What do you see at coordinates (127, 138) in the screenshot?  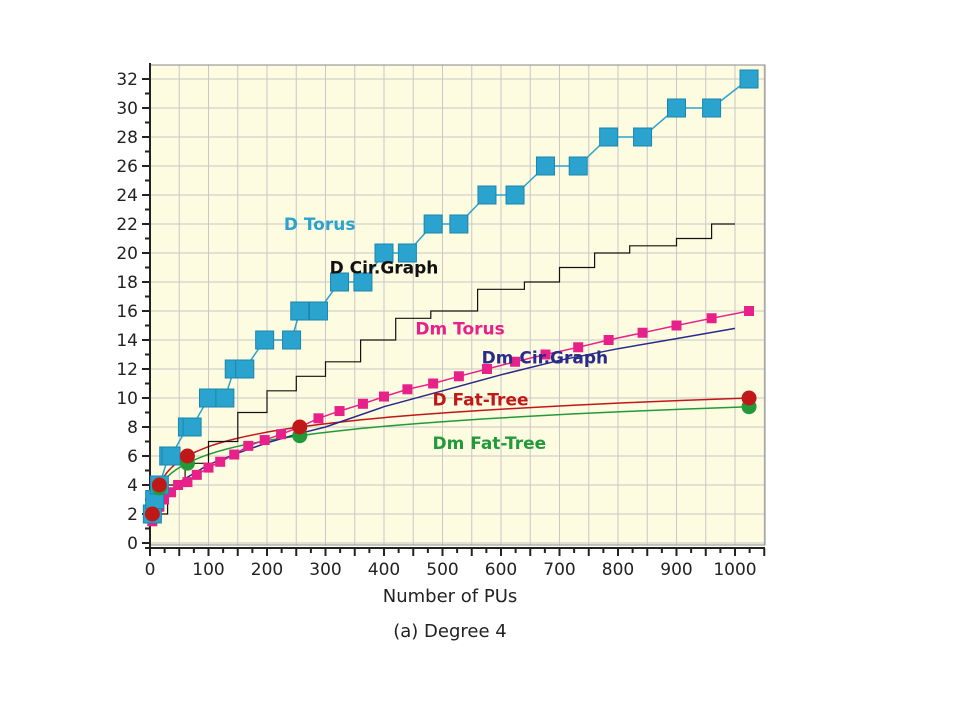 I see `y-tick-label: 28` at bounding box center [127, 138].